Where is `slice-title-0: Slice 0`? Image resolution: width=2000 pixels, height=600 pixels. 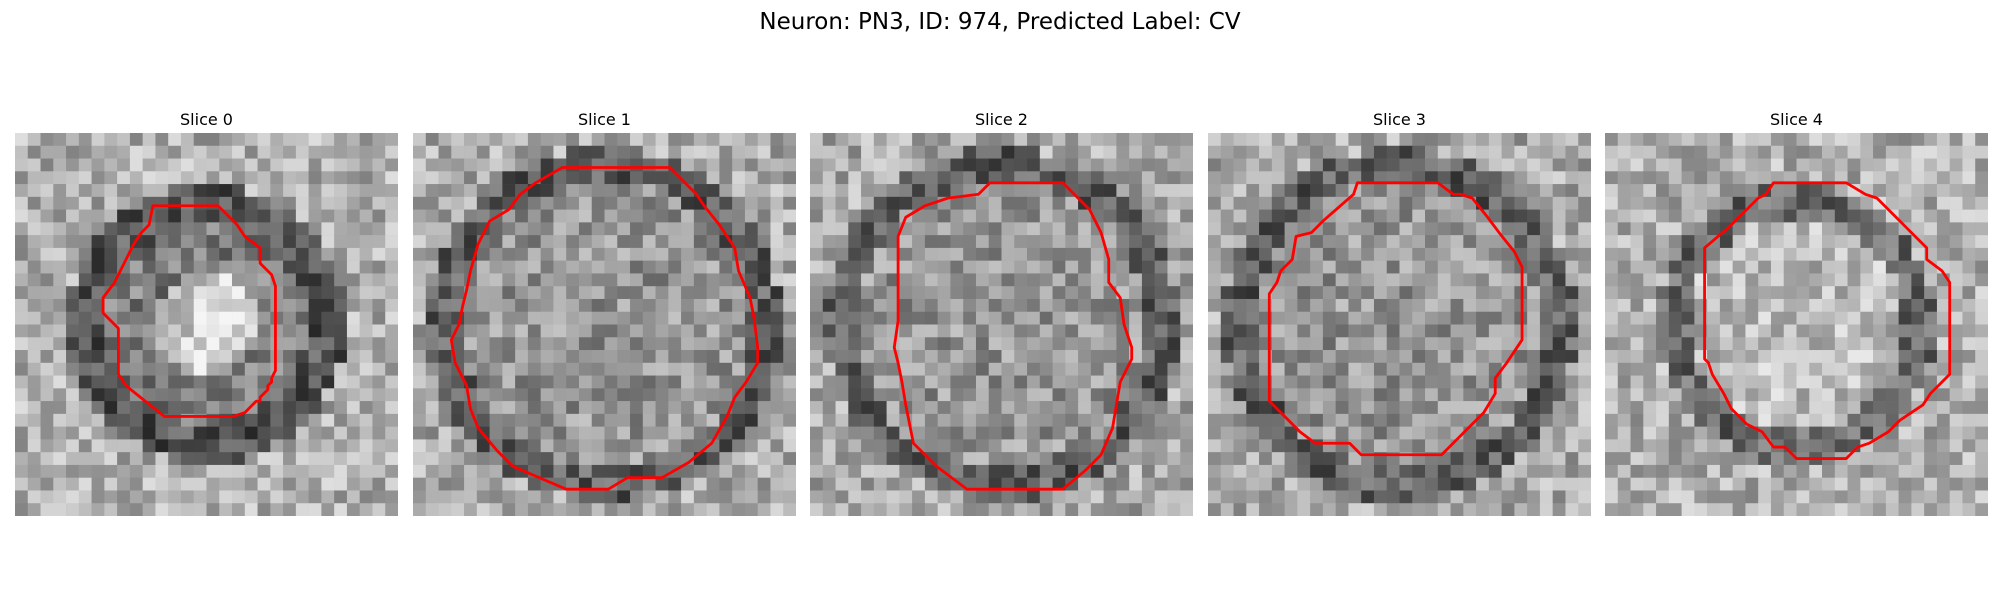 slice-title-0: Slice 0 is located at coordinates (206, 119).